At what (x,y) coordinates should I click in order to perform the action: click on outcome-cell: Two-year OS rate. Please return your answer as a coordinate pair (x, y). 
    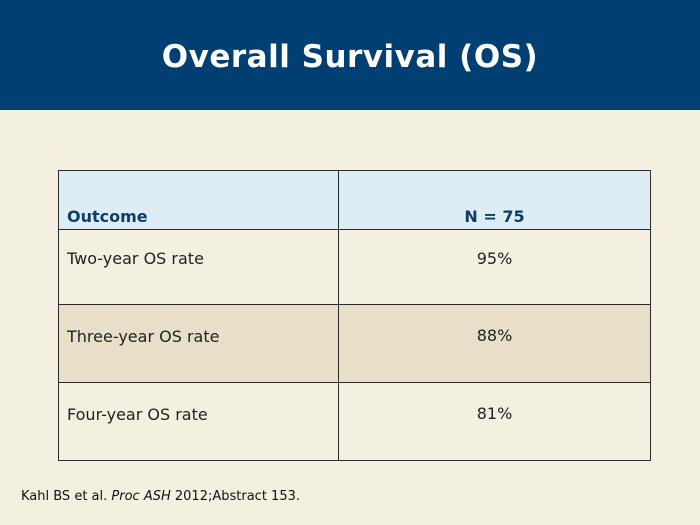
    Looking at the image, I should click on (198, 267).